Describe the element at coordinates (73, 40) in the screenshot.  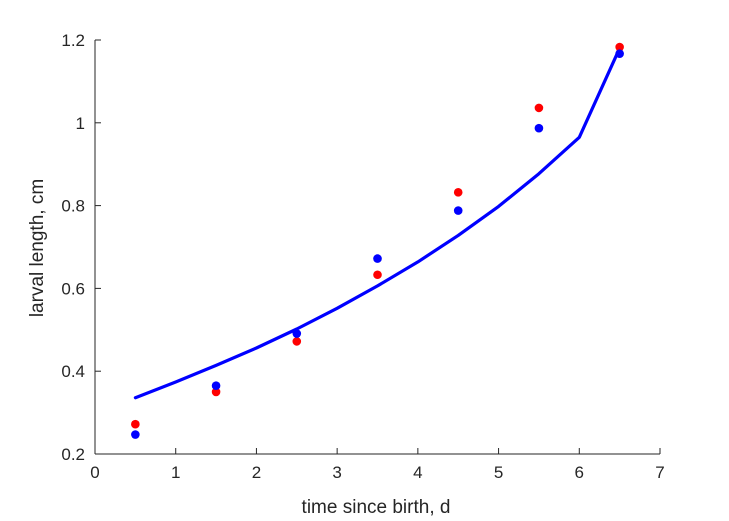
I see `y-tick-label: 1.2` at that location.